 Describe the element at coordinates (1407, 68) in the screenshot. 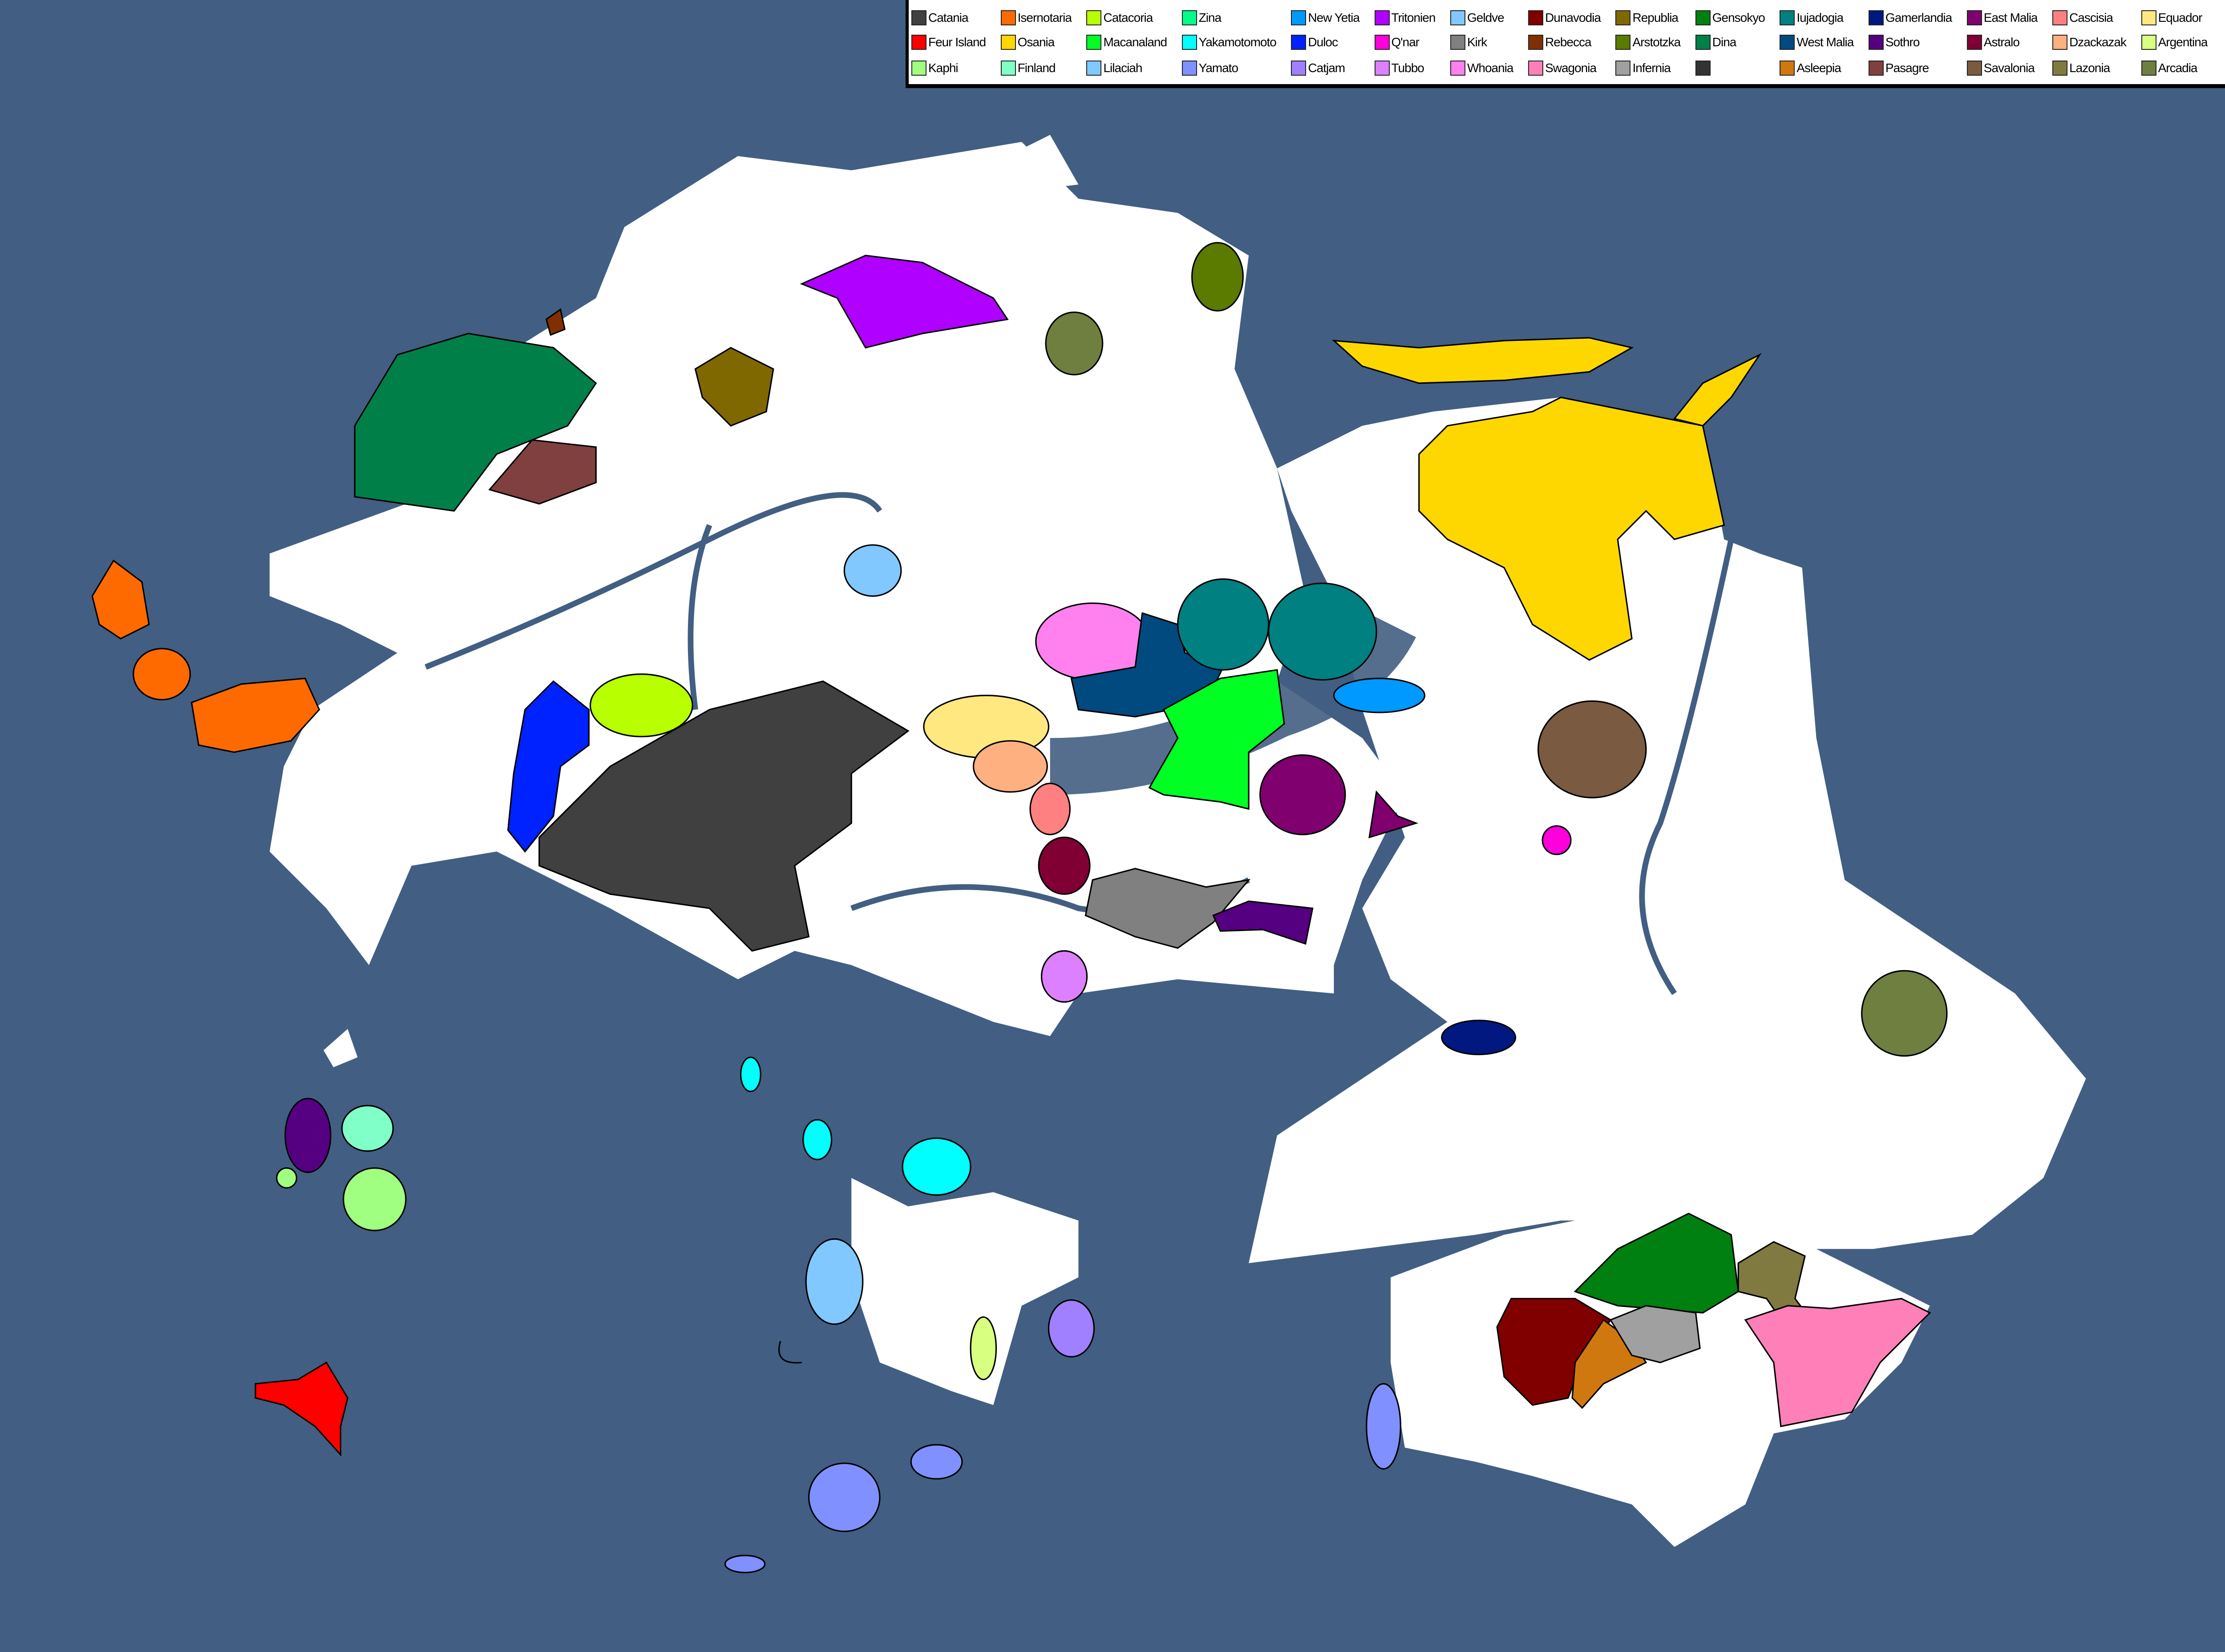

I see `legend-label: Tubbo` at that location.